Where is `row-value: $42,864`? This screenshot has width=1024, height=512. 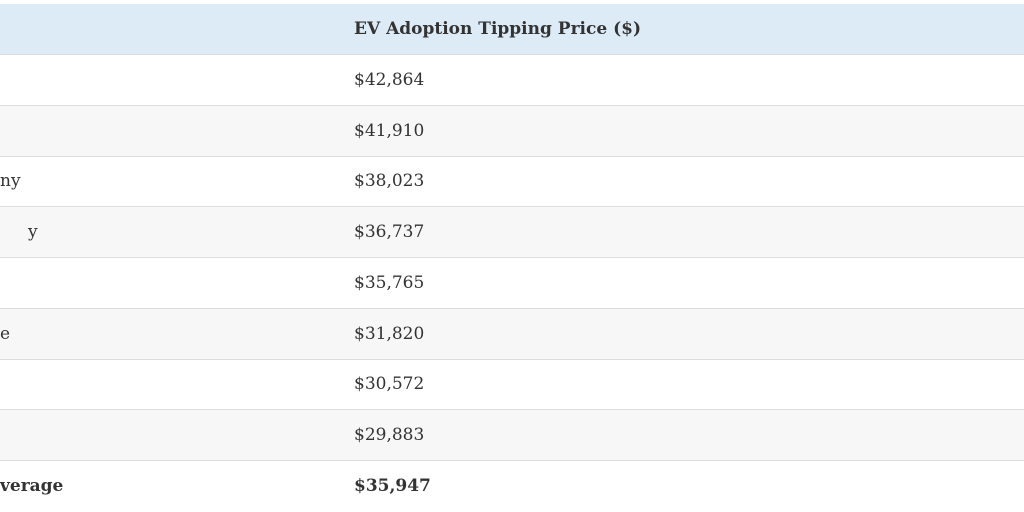 row-value: $42,864 is located at coordinates (389, 80).